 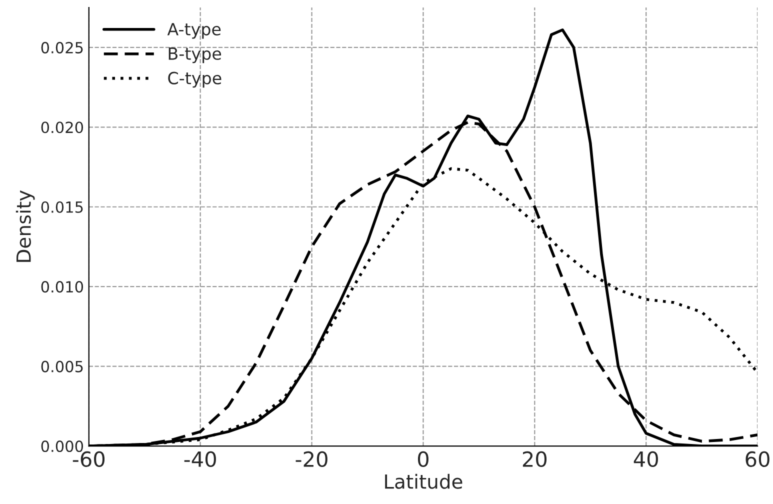 I want to click on x-axis-title: Latitude, so click(x=423, y=481).